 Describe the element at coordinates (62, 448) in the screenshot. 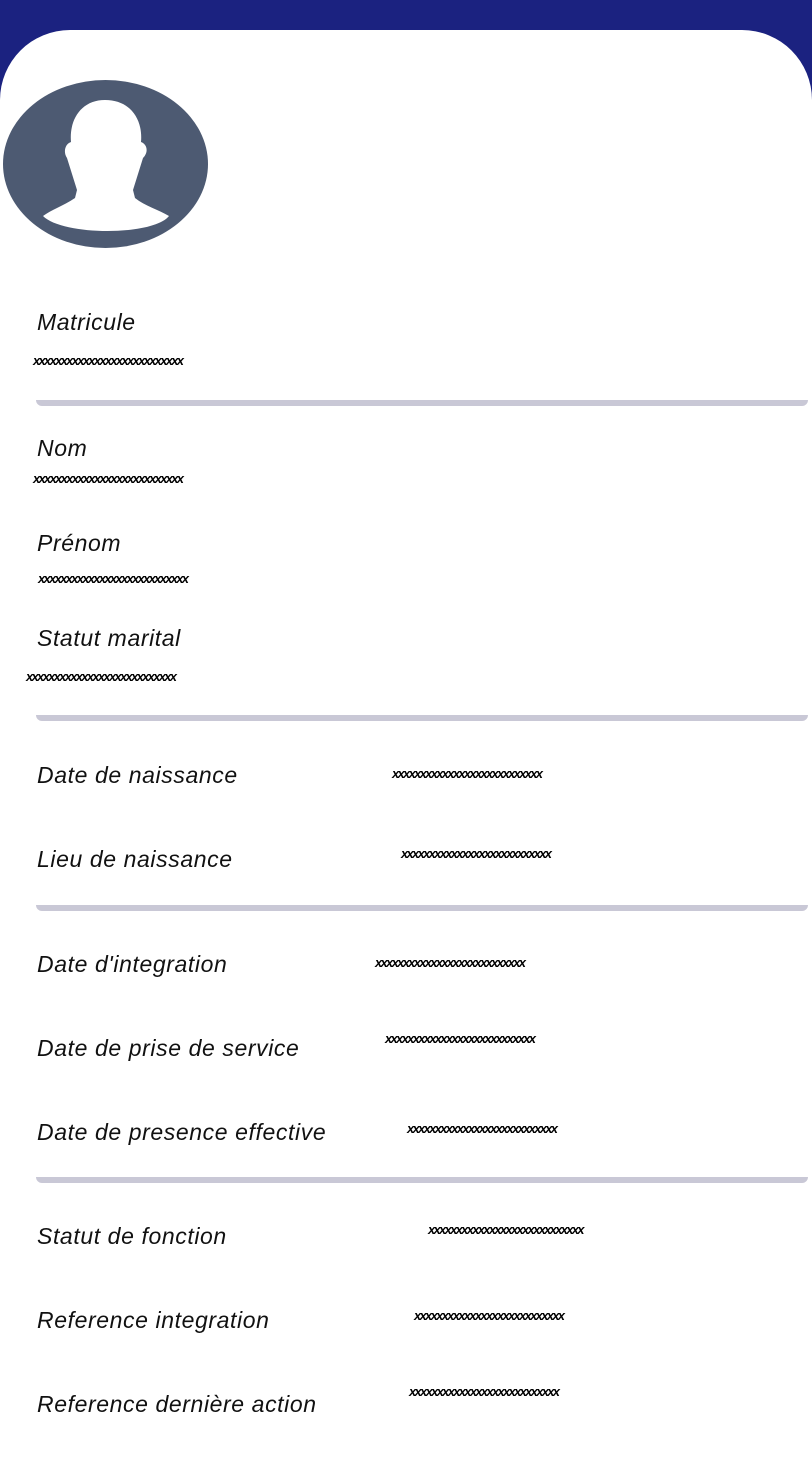

I see `label-nom: Nom` at that location.